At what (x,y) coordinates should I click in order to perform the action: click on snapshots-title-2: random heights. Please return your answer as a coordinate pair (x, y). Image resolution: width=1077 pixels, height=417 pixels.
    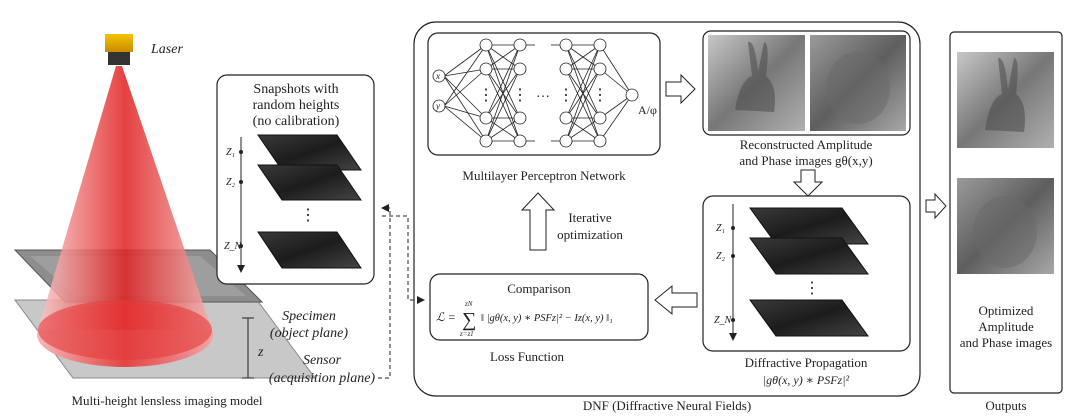
    Looking at the image, I should click on (296, 105).